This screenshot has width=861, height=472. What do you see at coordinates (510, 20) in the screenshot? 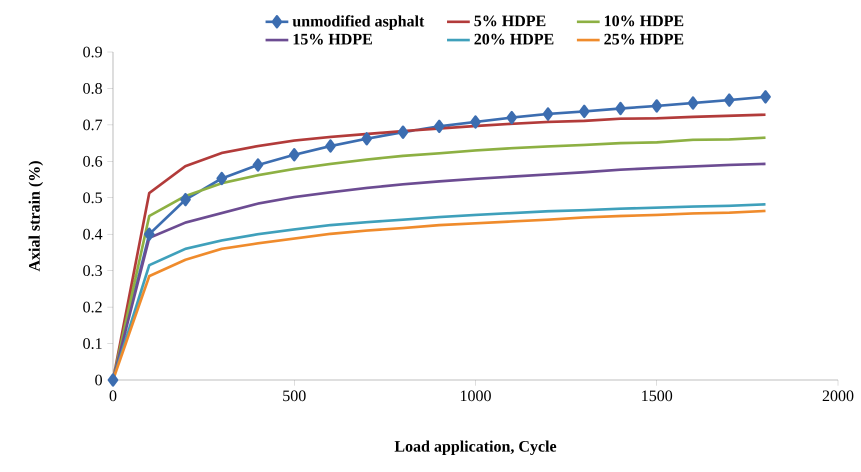
I see `legend-label: 5% HDPE` at bounding box center [510, 20].